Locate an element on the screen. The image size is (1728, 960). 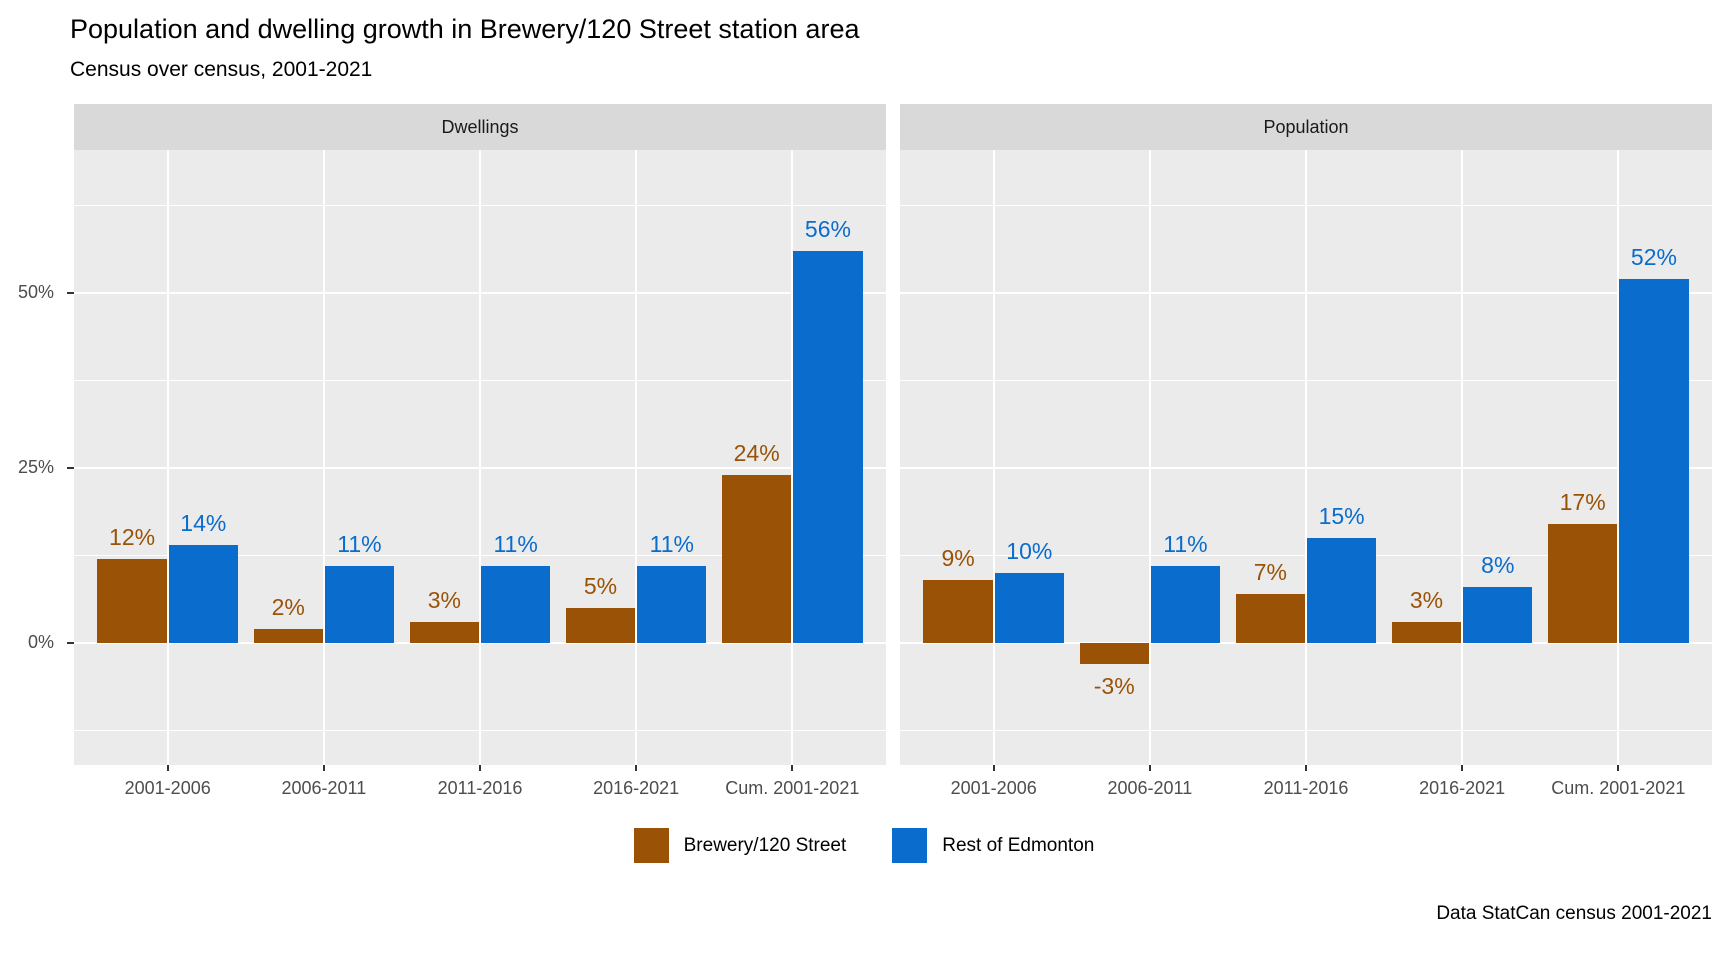
bar-value-label: 15% is located at coordinates (1341, 516).